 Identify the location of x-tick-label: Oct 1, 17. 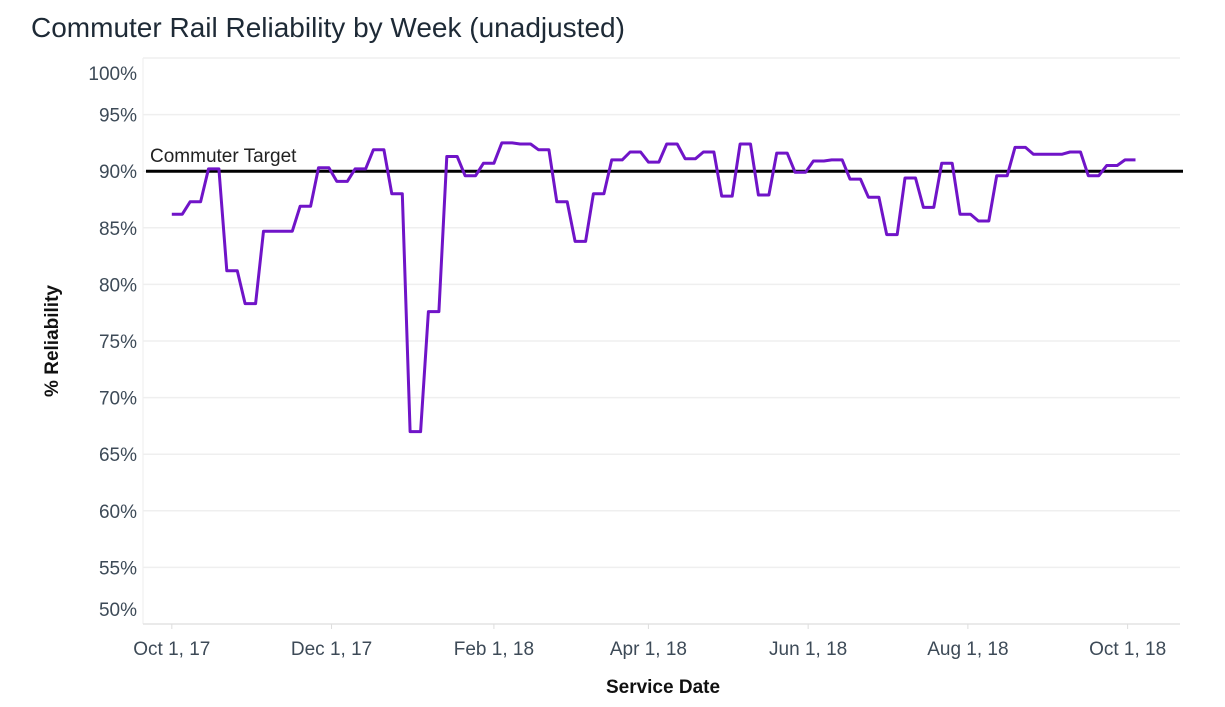
(171, 649).